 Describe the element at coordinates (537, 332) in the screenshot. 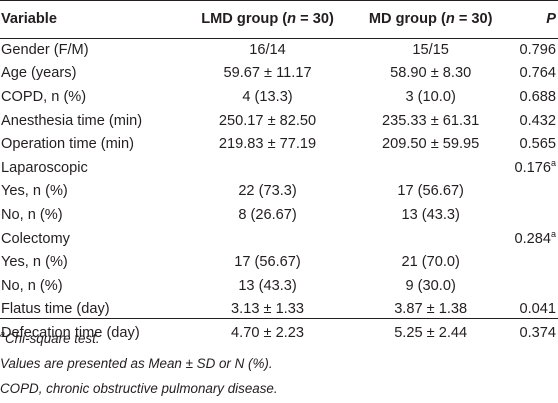

I see `p-value-text: 0.374` at that location.